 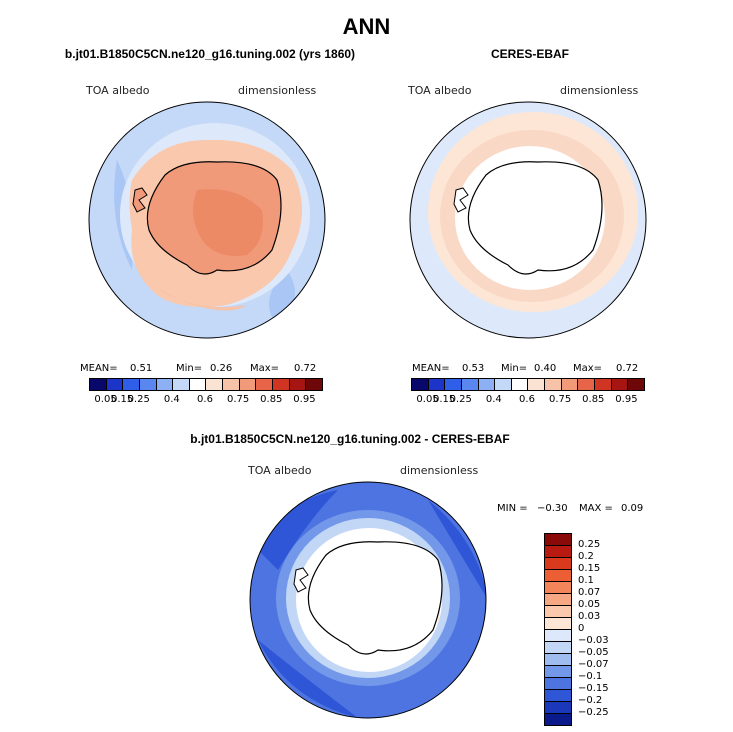 I want to click on model-min-label: Min=, so click(x=189, y=368).